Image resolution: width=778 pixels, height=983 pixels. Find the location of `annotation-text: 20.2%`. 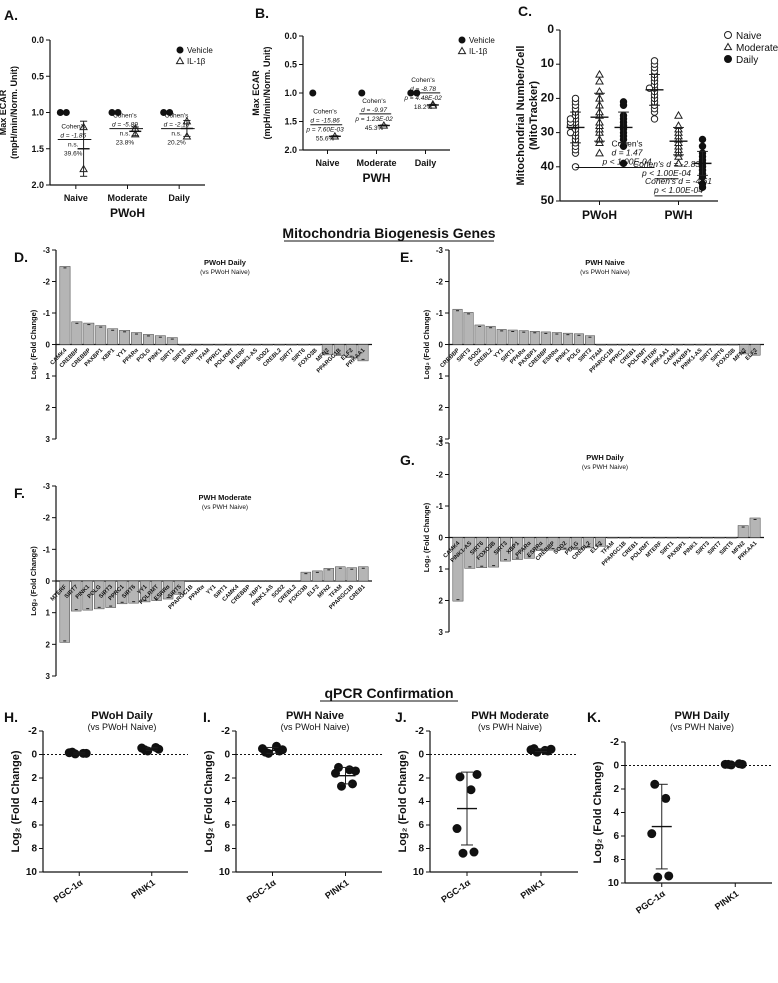

annotation-text: 20.2% is located at coordinates (176, 143).